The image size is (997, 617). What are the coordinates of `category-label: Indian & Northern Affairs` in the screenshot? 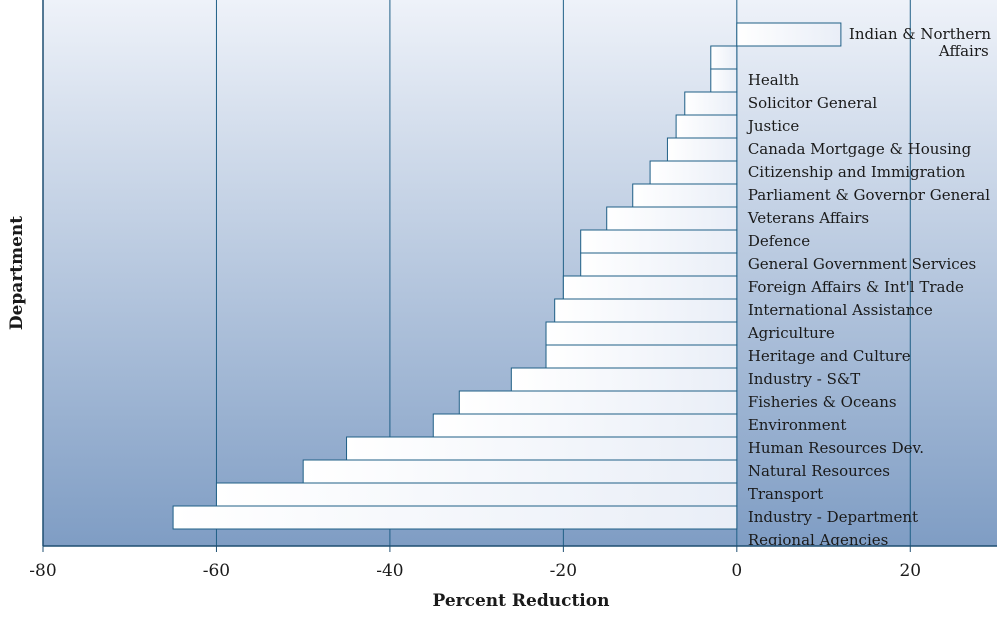 It's located at (920, 42).